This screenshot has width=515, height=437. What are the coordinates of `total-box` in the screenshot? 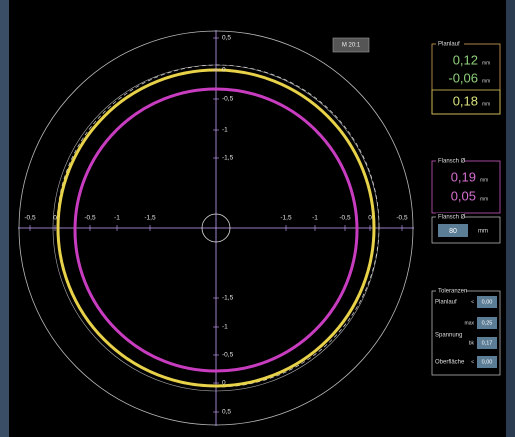 It's located at (466, 102).